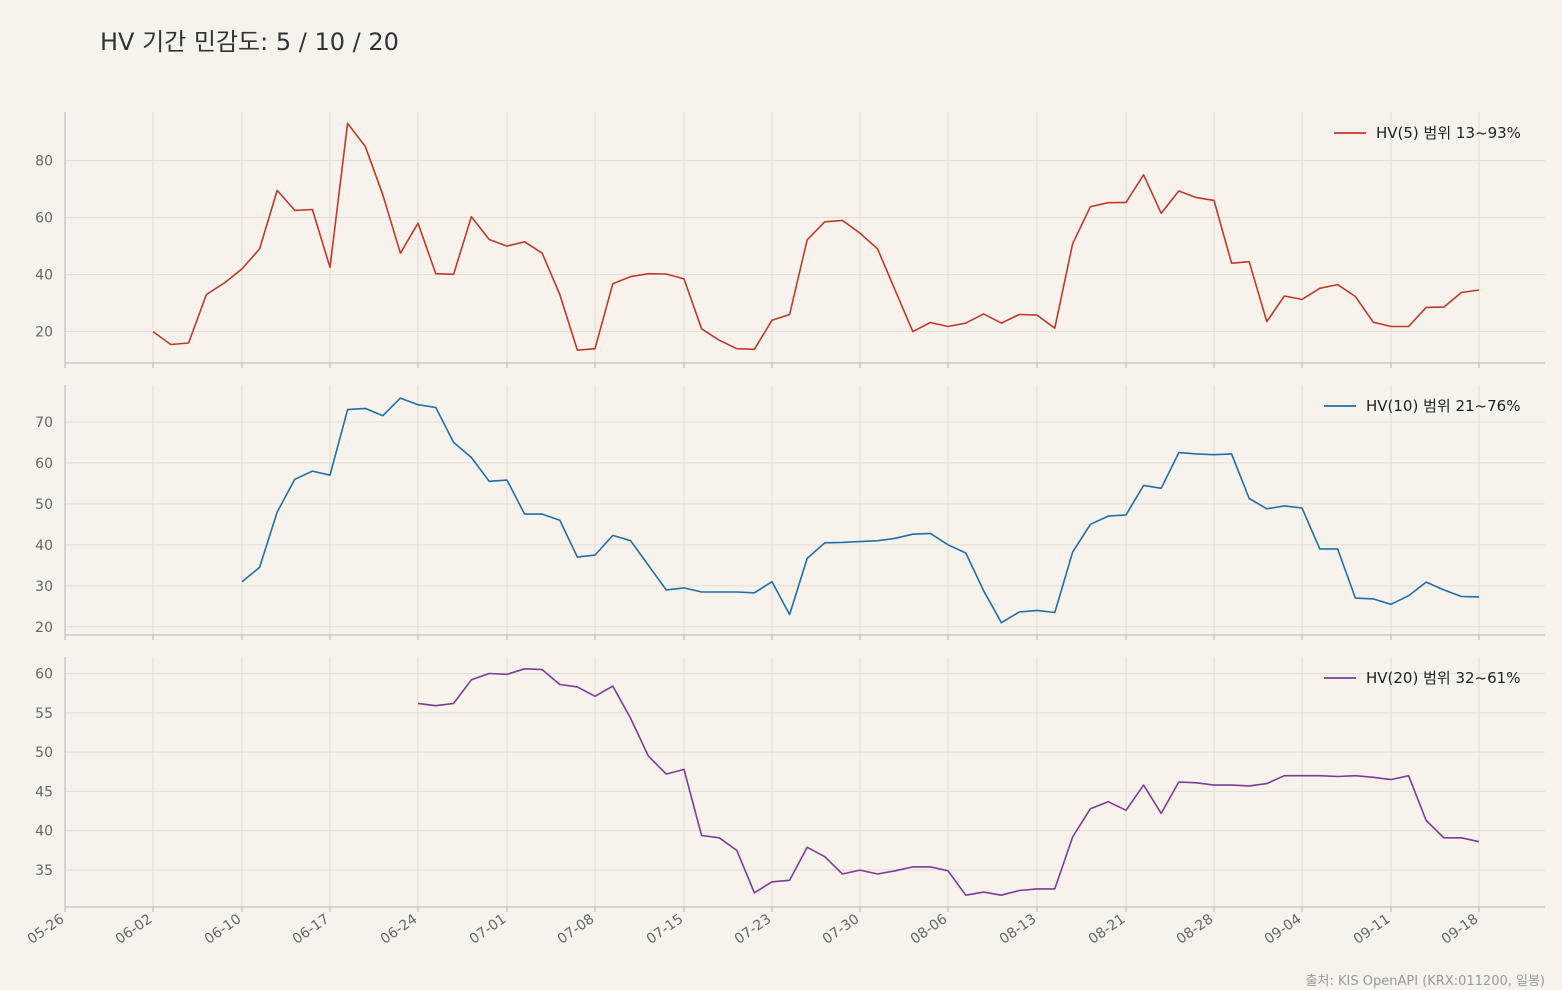  What do you see at coordinates (311, 929) in the screenshot?
I see `x-tick-label: 06-17` at bounding box center [311, 929].